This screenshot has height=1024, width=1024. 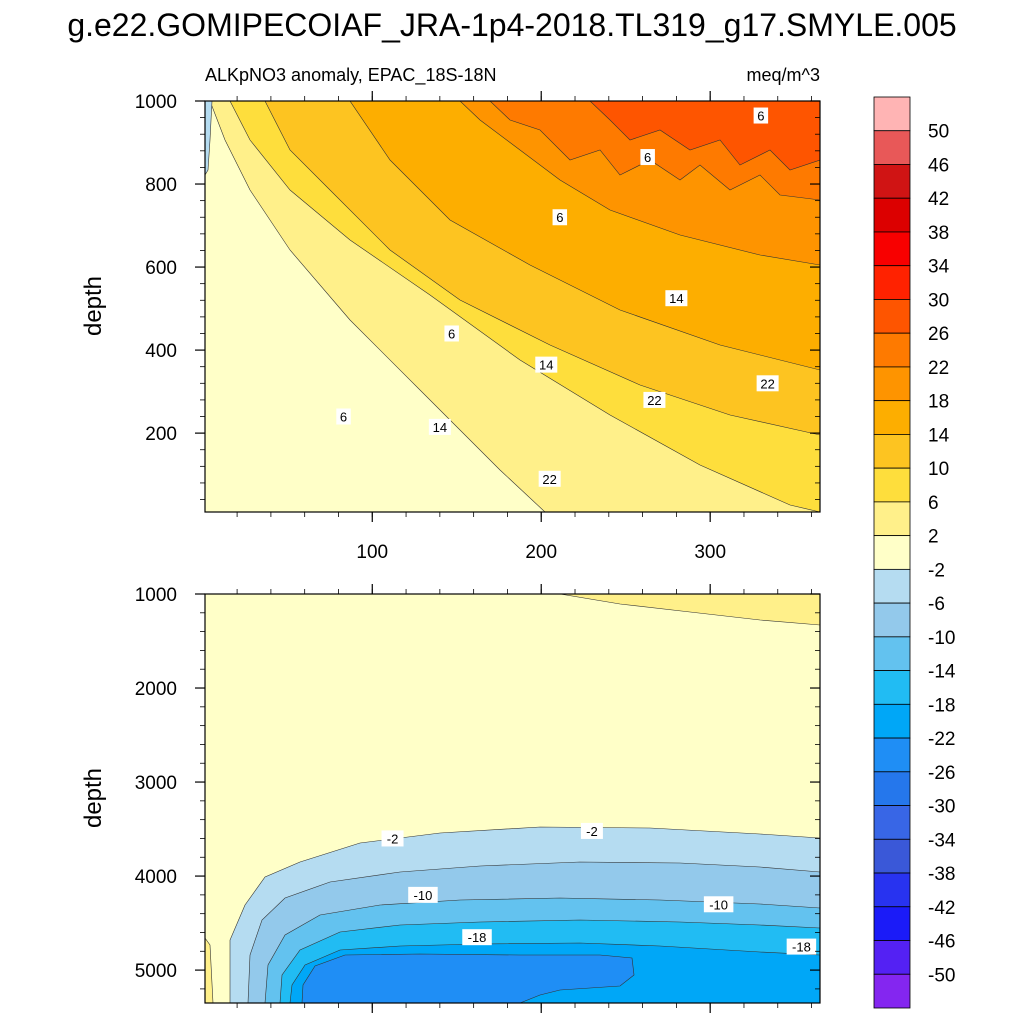 I want to click on lower-band-pos, so click(x=689, y=610).